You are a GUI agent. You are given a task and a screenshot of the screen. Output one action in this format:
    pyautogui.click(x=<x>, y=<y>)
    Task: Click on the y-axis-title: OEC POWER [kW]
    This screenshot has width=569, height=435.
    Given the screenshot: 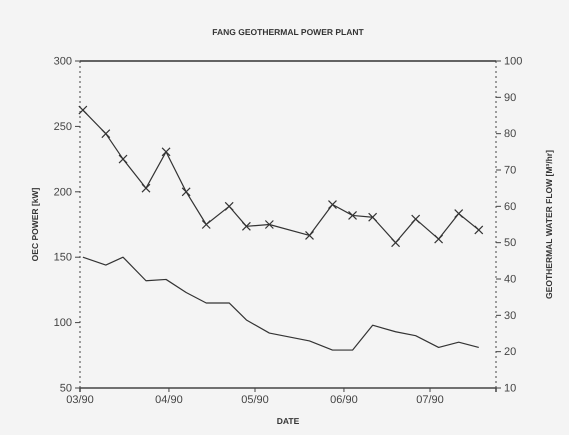 What is the action you would take?
    pyautogui.click(x=35, y=225)
    